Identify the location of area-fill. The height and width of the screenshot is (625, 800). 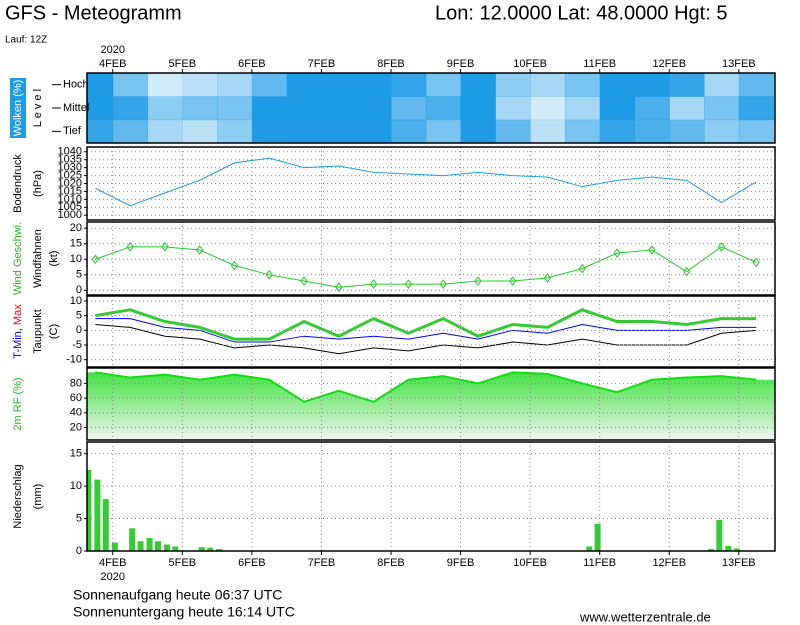
(431, 406).